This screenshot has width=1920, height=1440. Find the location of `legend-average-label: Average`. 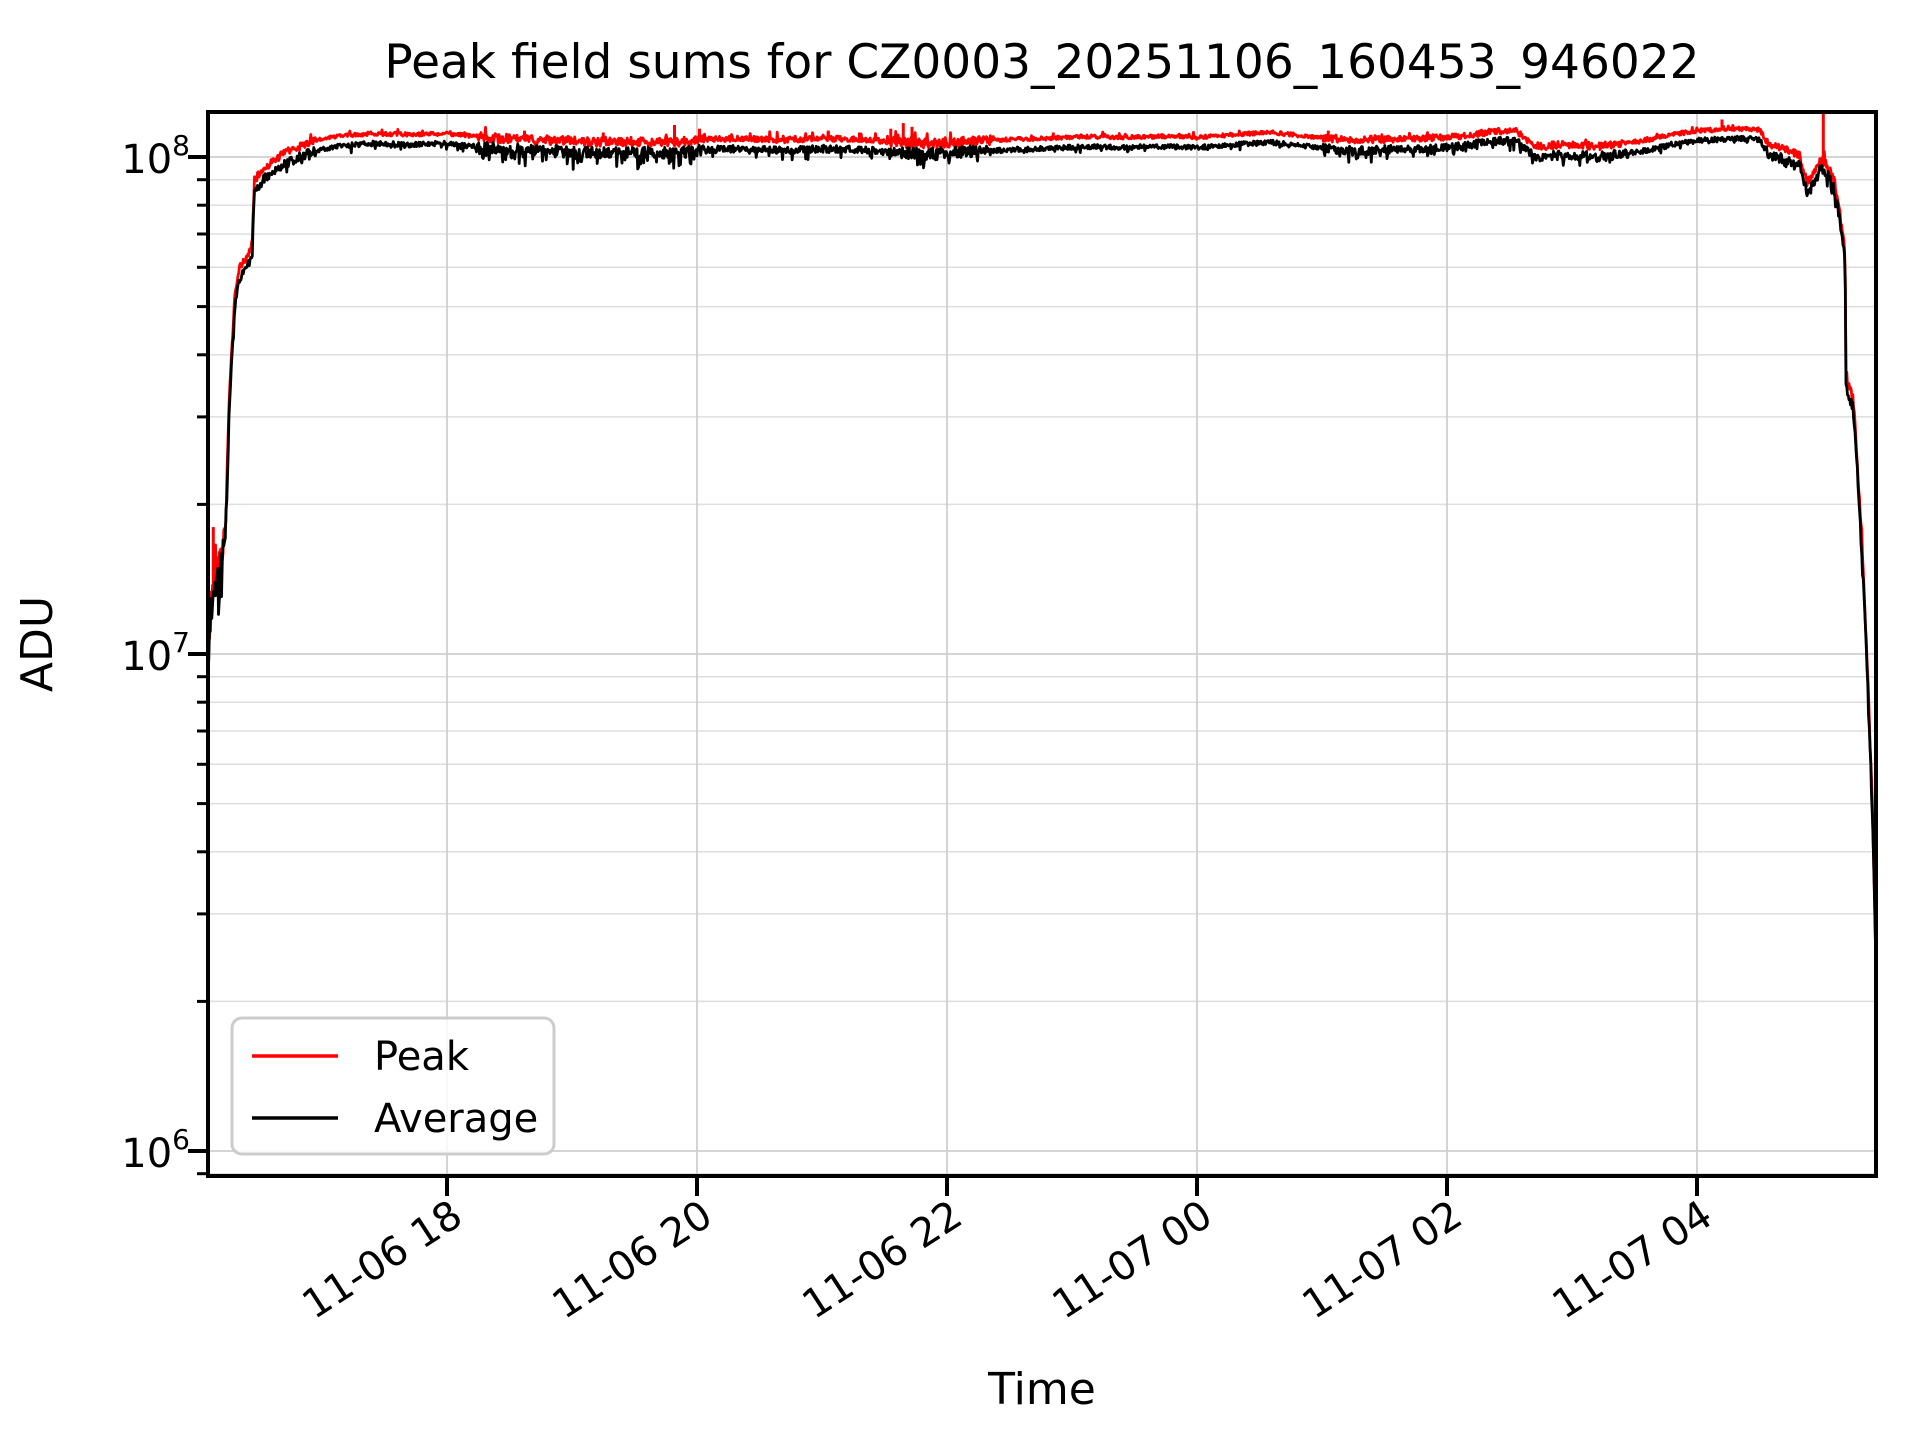

legend-average-label: Average is located at coordinates (456, 1119).